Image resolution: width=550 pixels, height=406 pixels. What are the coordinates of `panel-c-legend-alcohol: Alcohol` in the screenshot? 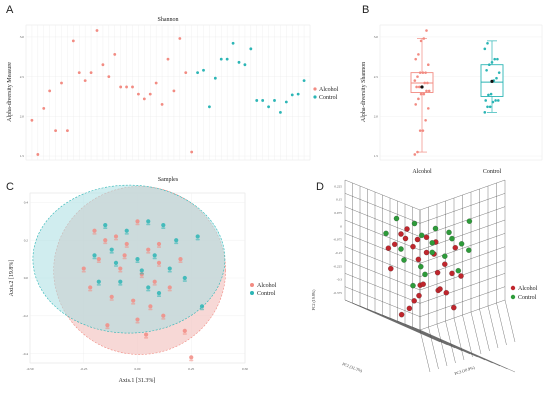 It's located at (267, 286).